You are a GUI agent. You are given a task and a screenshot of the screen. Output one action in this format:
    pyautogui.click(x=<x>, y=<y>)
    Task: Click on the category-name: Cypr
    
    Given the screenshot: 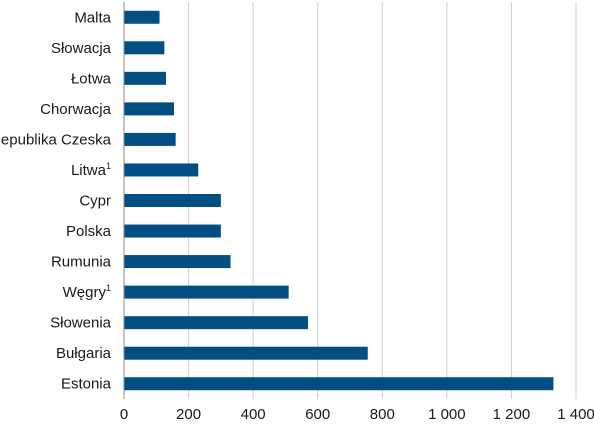 What is the action you would take?
    pyautogui.click(x=95, y=201)
    